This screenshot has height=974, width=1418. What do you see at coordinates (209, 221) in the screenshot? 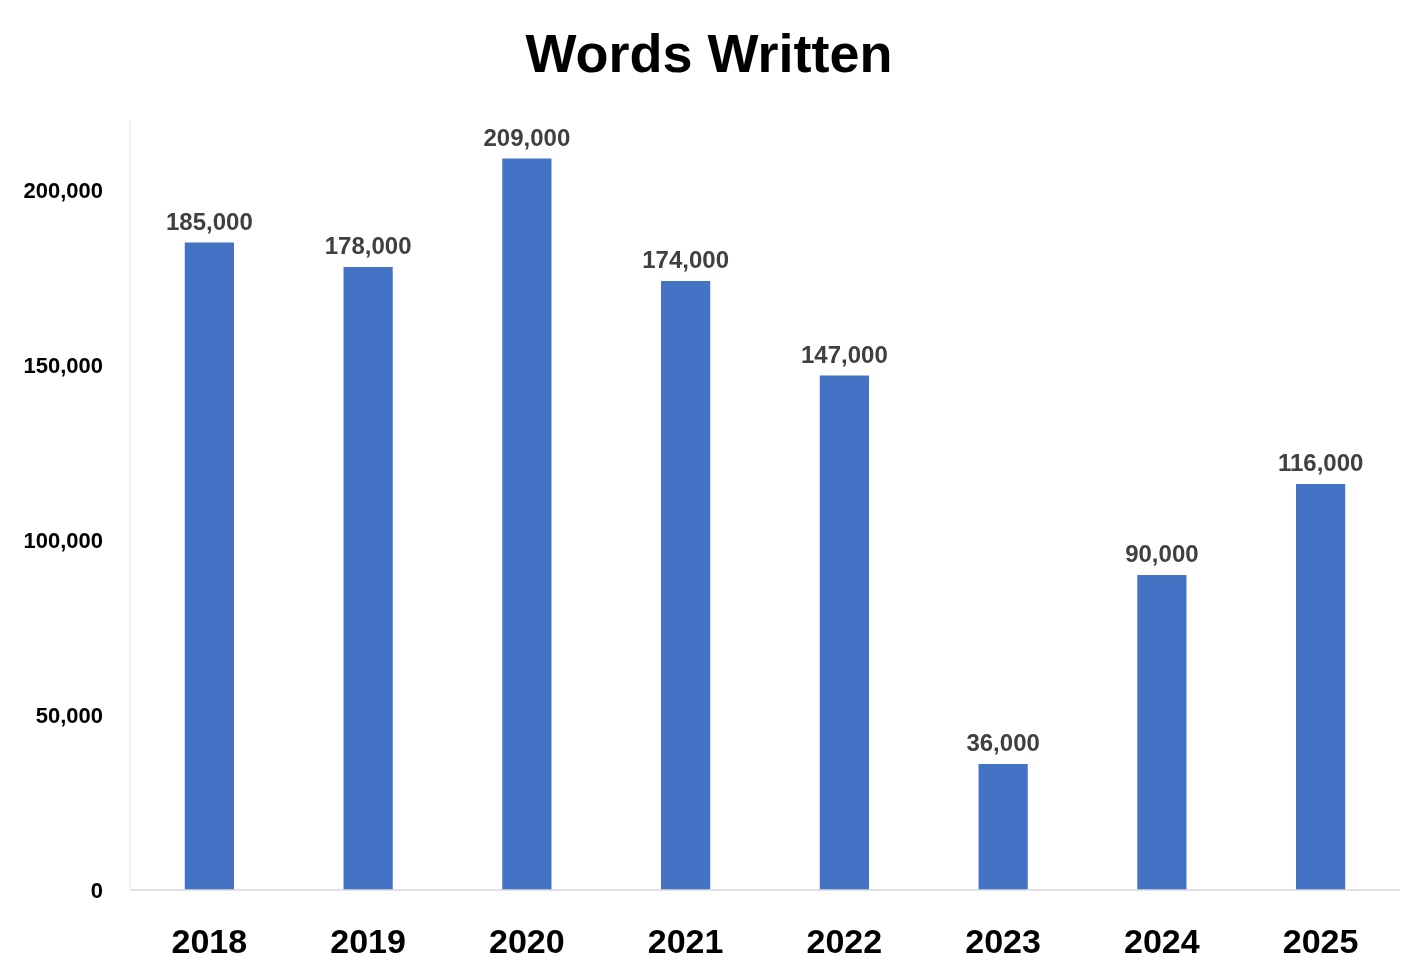
I see `data-label: 185,000` at bounding box center [209, 221].